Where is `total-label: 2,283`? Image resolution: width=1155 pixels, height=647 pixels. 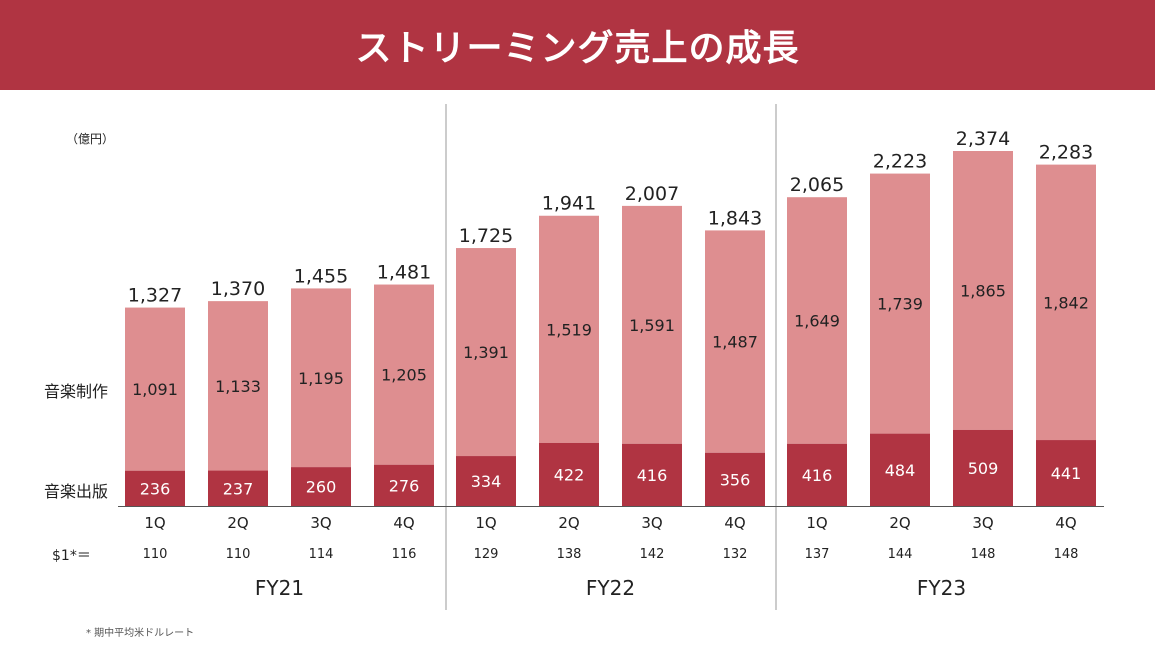 total-label: 2,283 is located at coordinates (1066, 153).